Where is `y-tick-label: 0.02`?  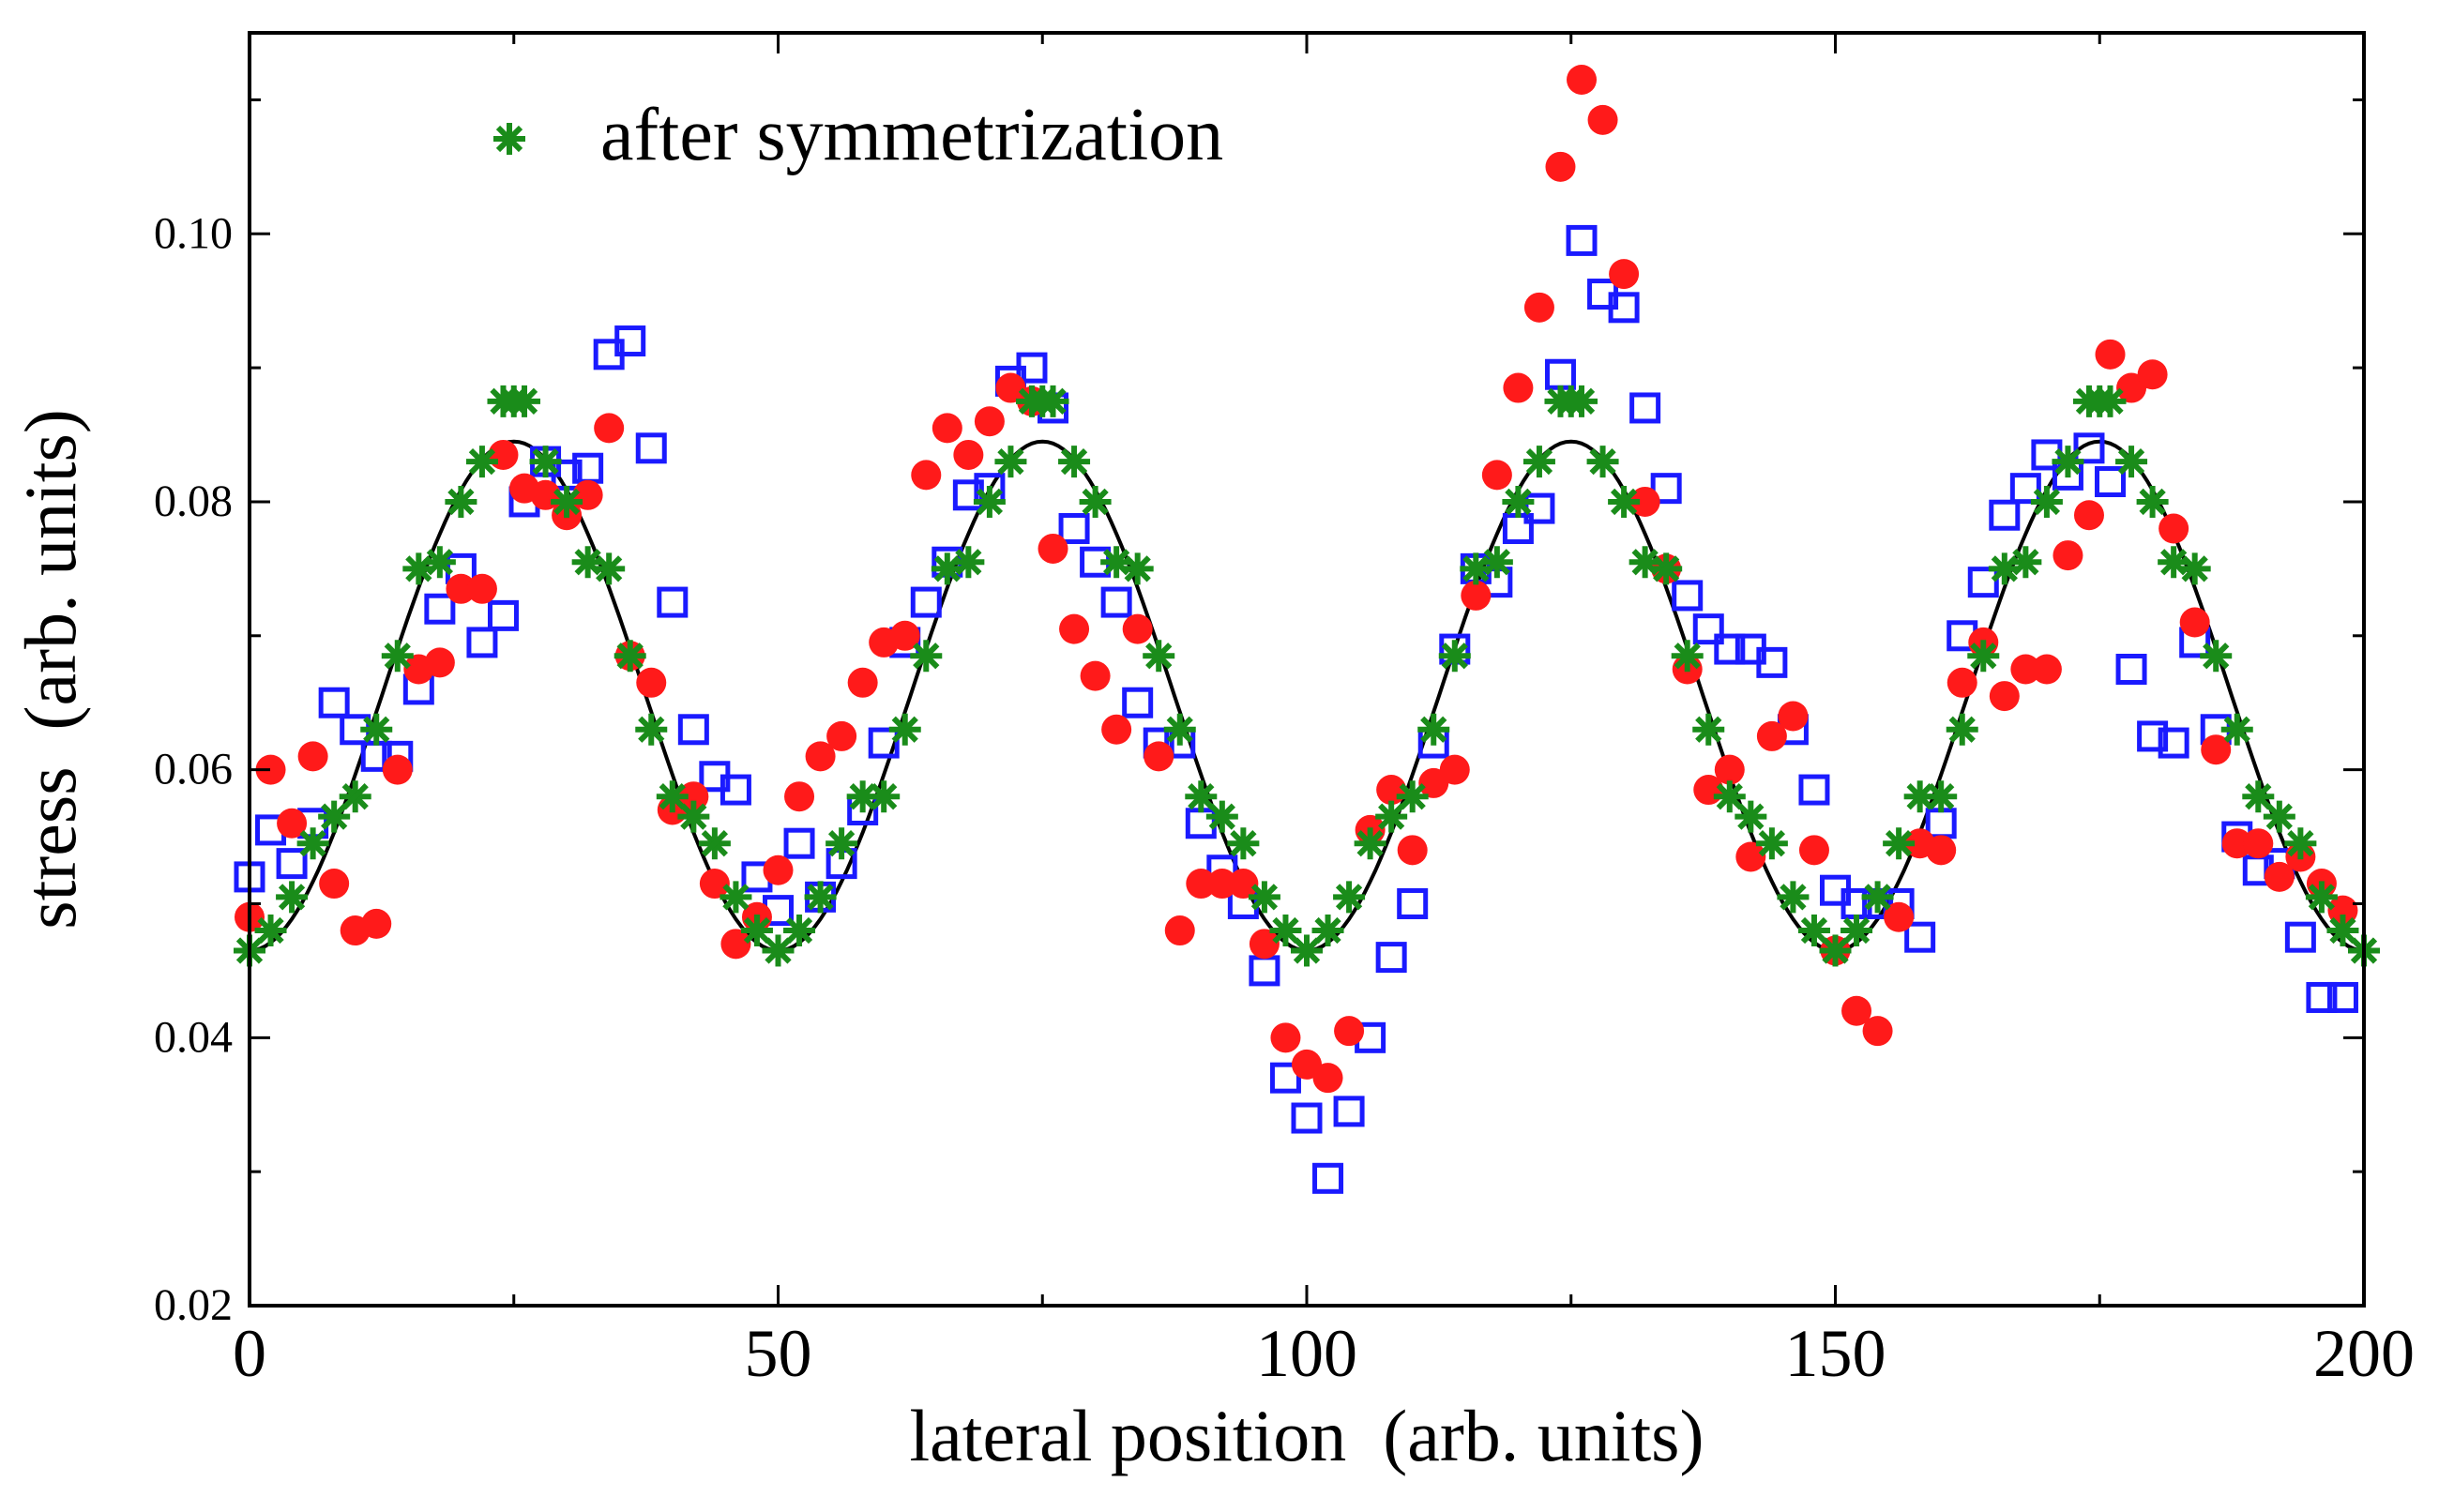
y-tick-label: 0.02 is located at coordinates (193, 1305).